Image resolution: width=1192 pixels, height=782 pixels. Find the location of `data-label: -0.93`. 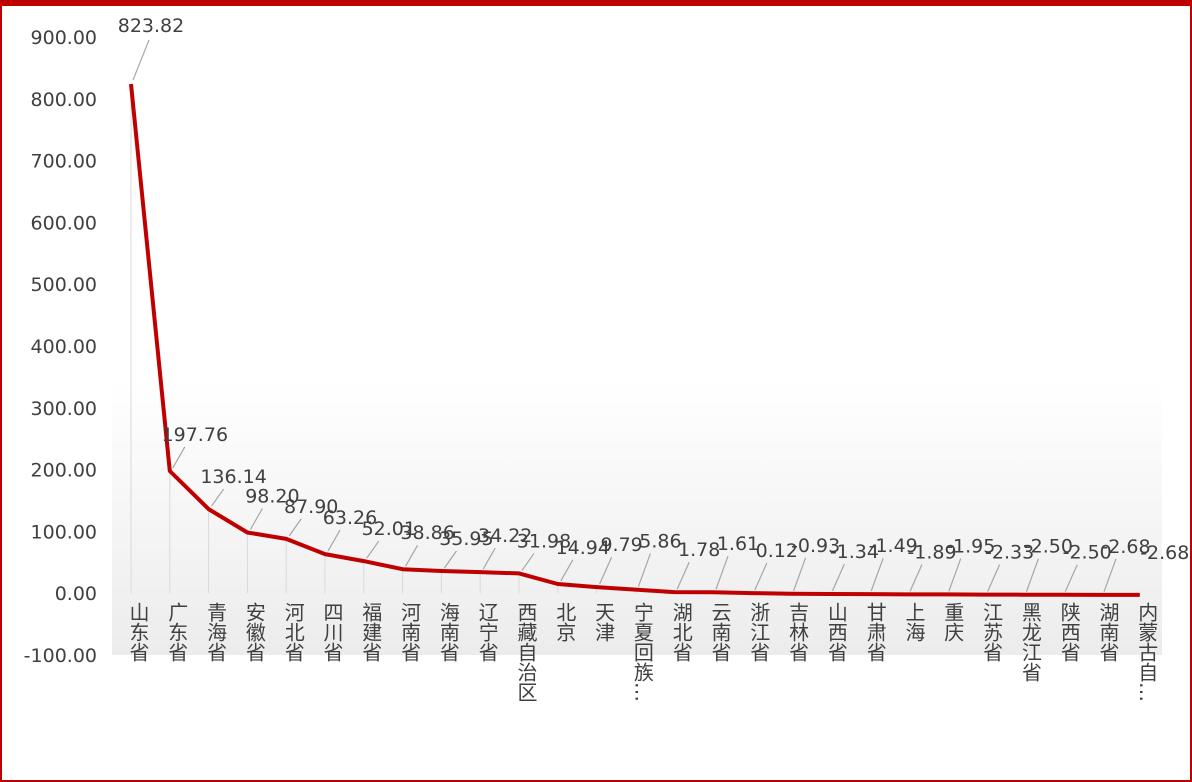

data-label: -0.93 is located at coordinates (815, 546).